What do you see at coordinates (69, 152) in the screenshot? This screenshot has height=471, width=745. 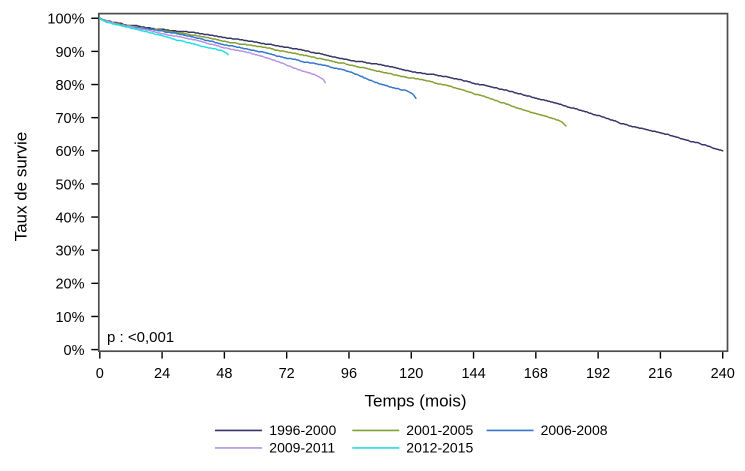 I see `svg-text: 60%` at bounding box center [69, 152].